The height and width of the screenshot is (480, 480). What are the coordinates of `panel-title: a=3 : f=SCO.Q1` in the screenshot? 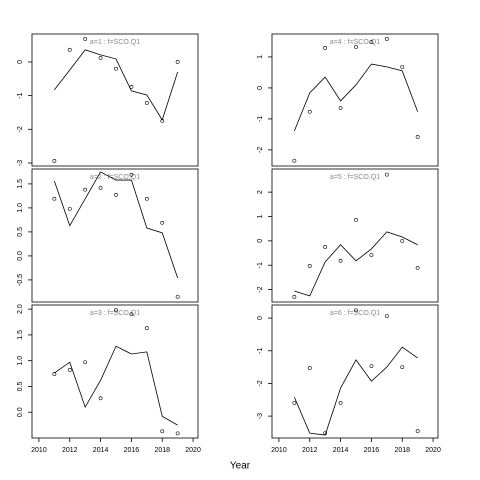 It's located at (115, 313).